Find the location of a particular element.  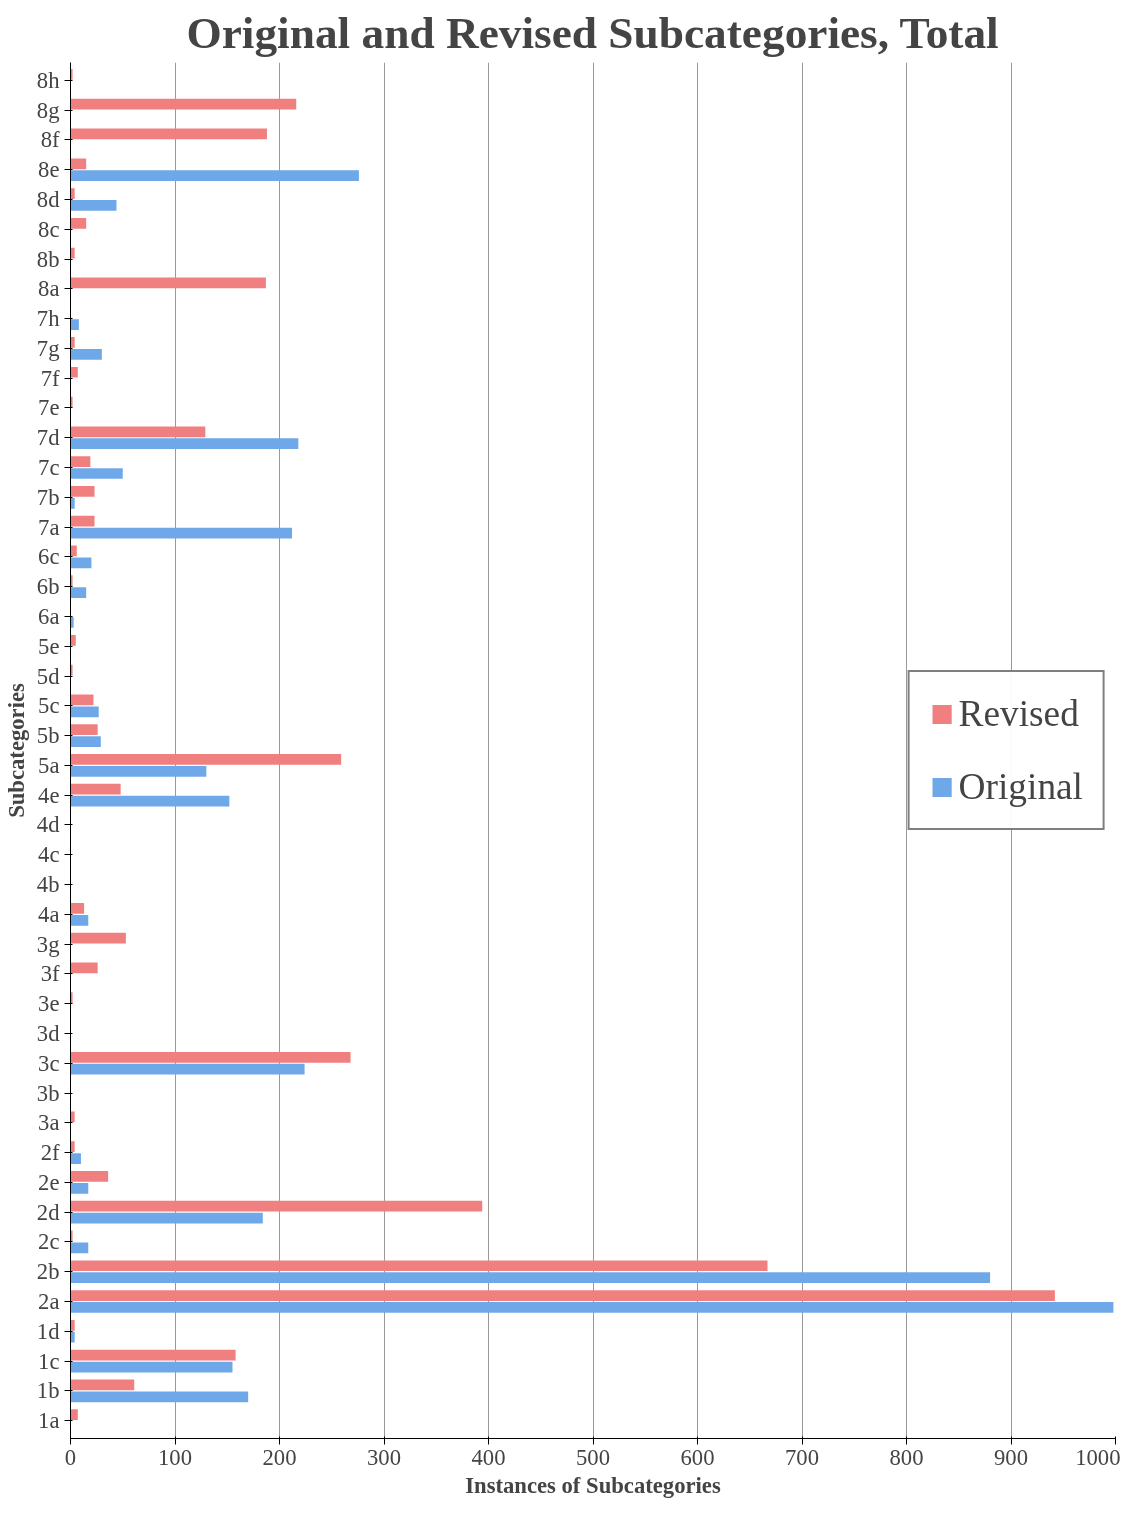

y-tick-label: 6b is located at coordinates (48, 587).